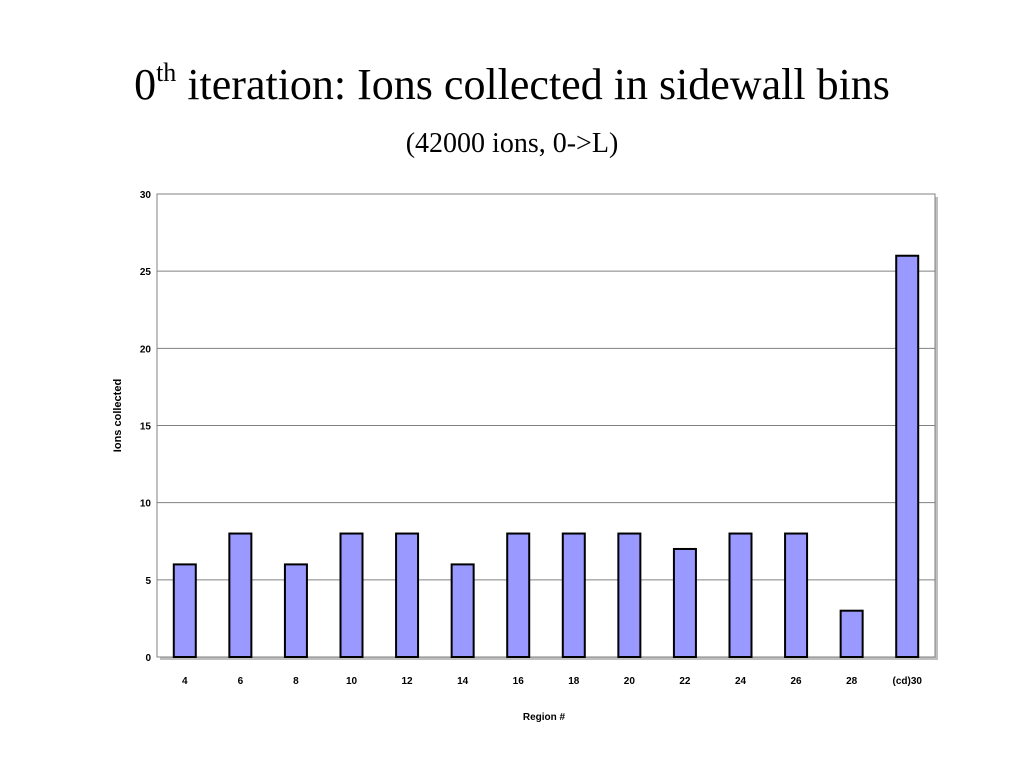 This screenshot has width=1024, height=768. What do you see at coordinates (241, 681) in the screenshot?
I see `x-tick-label: 6` at bounding box center [241, 681].